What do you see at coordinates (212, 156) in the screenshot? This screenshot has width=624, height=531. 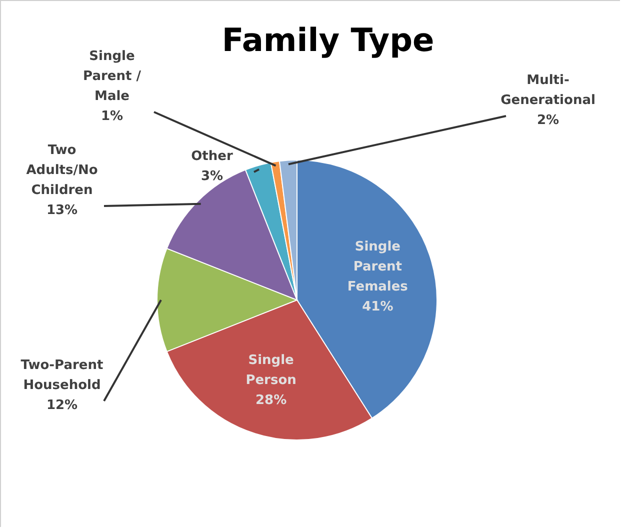 I see `slice-label: Other` at bounding box center [212, 156].